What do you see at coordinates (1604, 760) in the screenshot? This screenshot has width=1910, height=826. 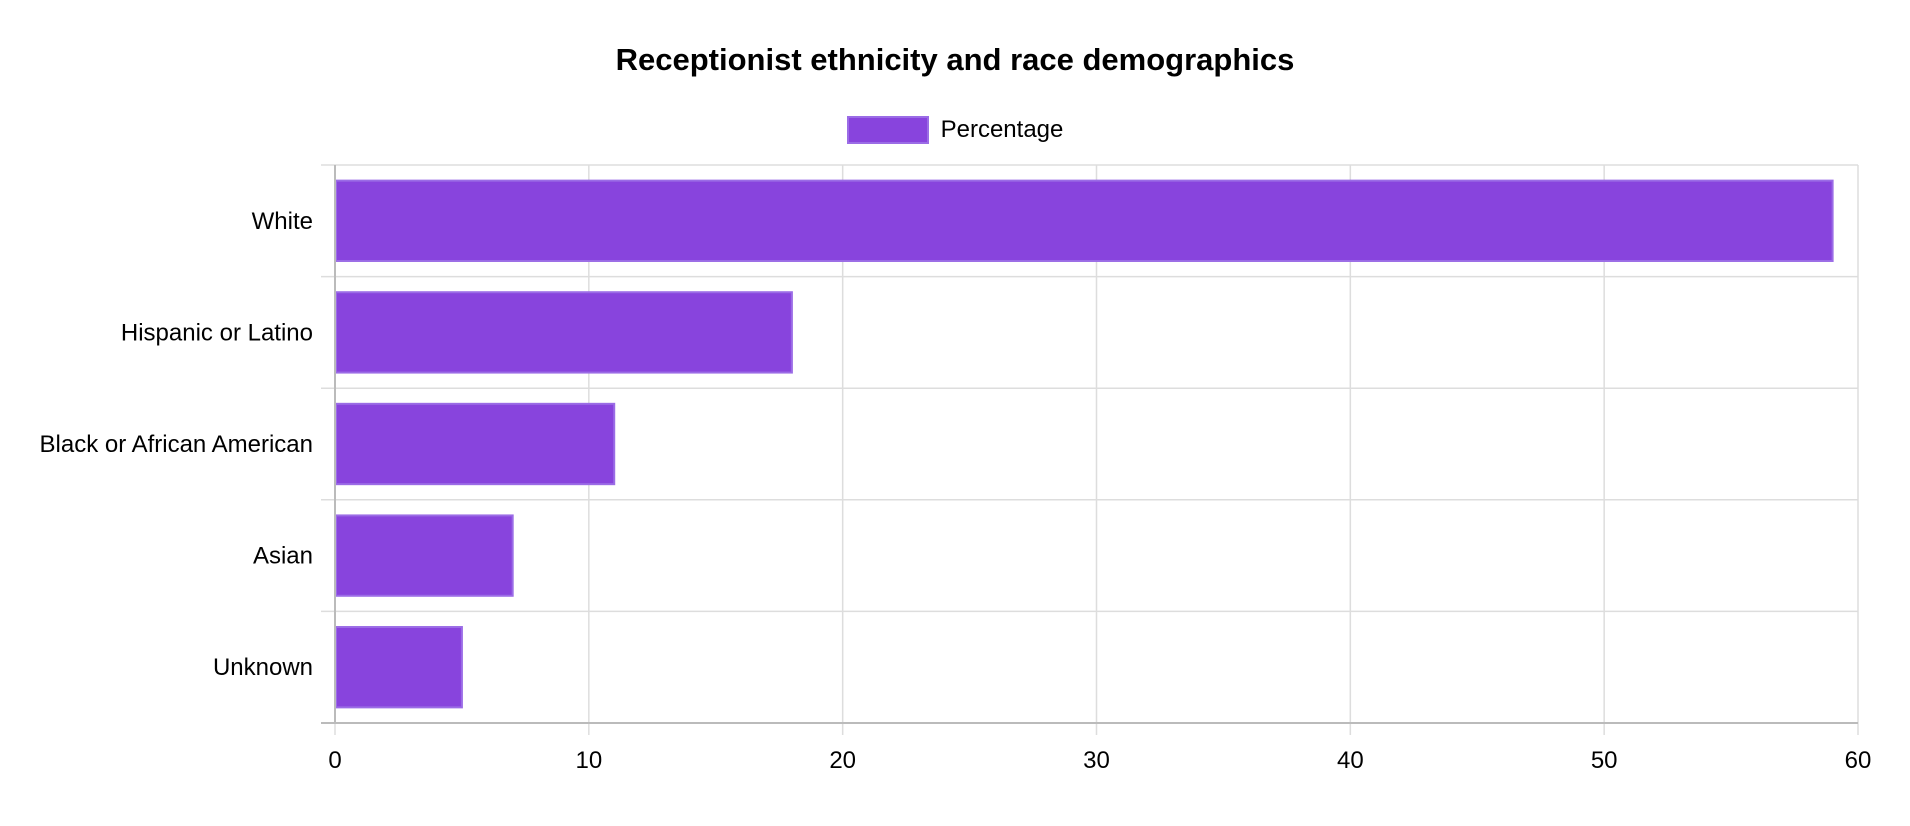 I see `x-tick-label: 50` at bounding box center [1604, 760].